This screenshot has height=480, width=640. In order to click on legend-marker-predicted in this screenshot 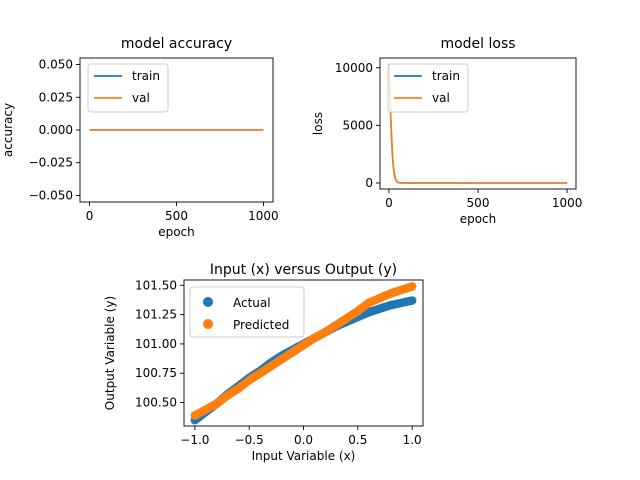, I will do `click(208, 324)`.